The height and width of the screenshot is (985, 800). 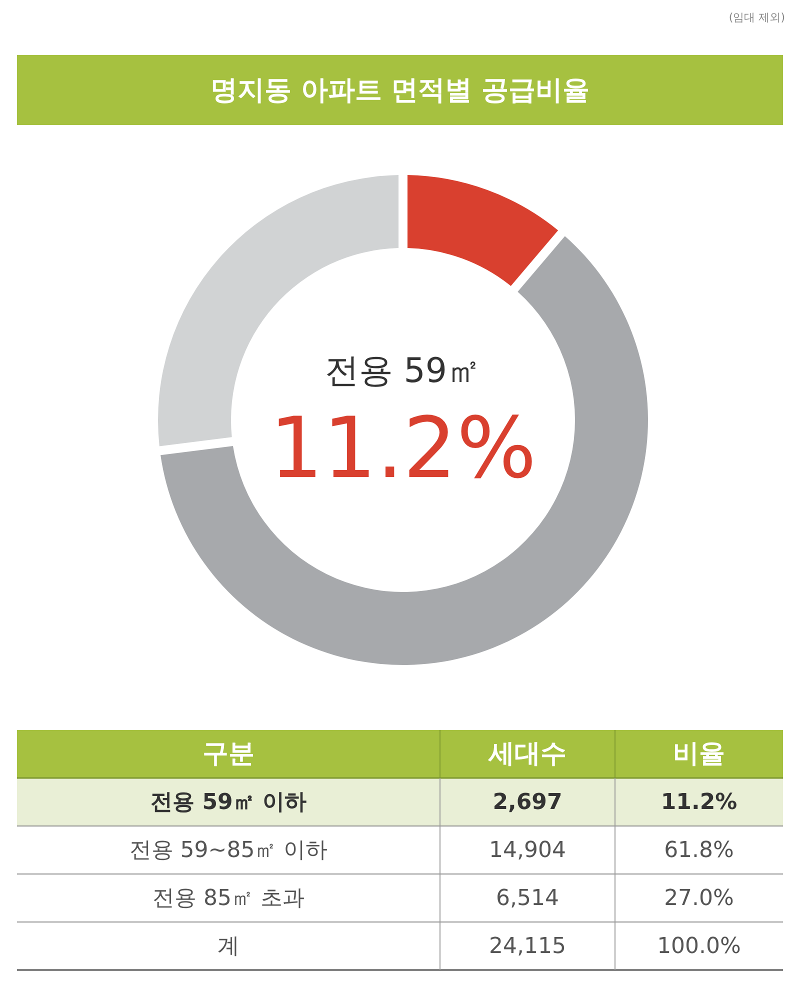 What do you see at coordinates (527, 946) in the screenshot?
I see `text: 24,115` at bounding box center [527, 946].